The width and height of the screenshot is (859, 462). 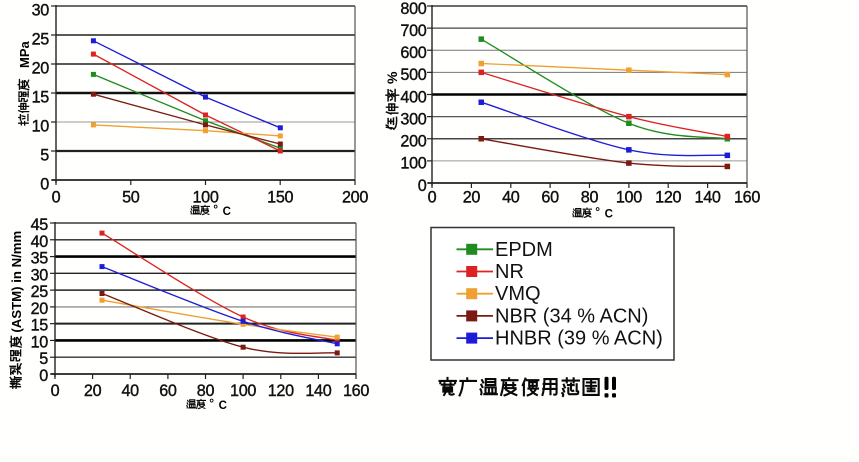 What do you see at coordinates (24, 55) in the screenshot?
I see `svg-text: MPa` at bounding box center [24, 55].